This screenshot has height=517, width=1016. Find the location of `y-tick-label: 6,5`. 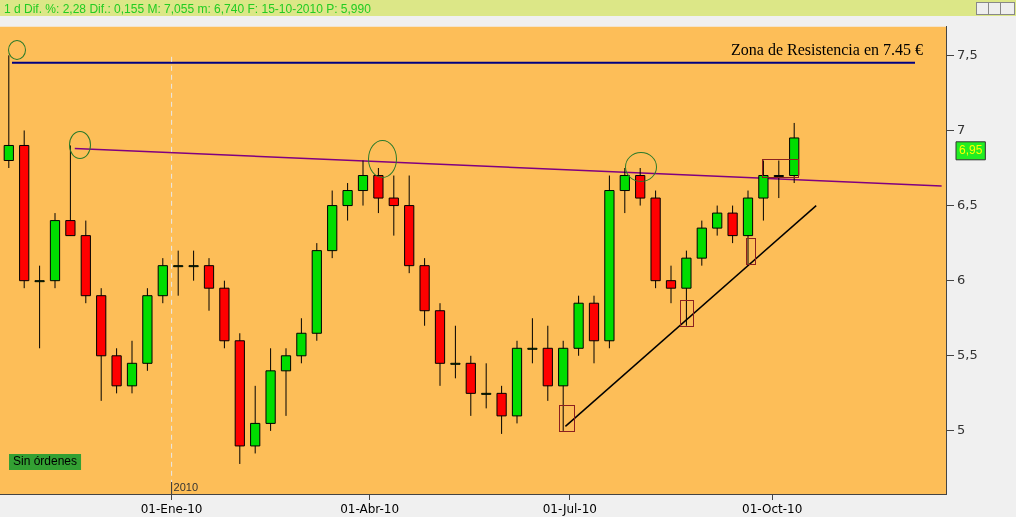

y-tick-label: 6,5 is located at coordinates (967, 204).